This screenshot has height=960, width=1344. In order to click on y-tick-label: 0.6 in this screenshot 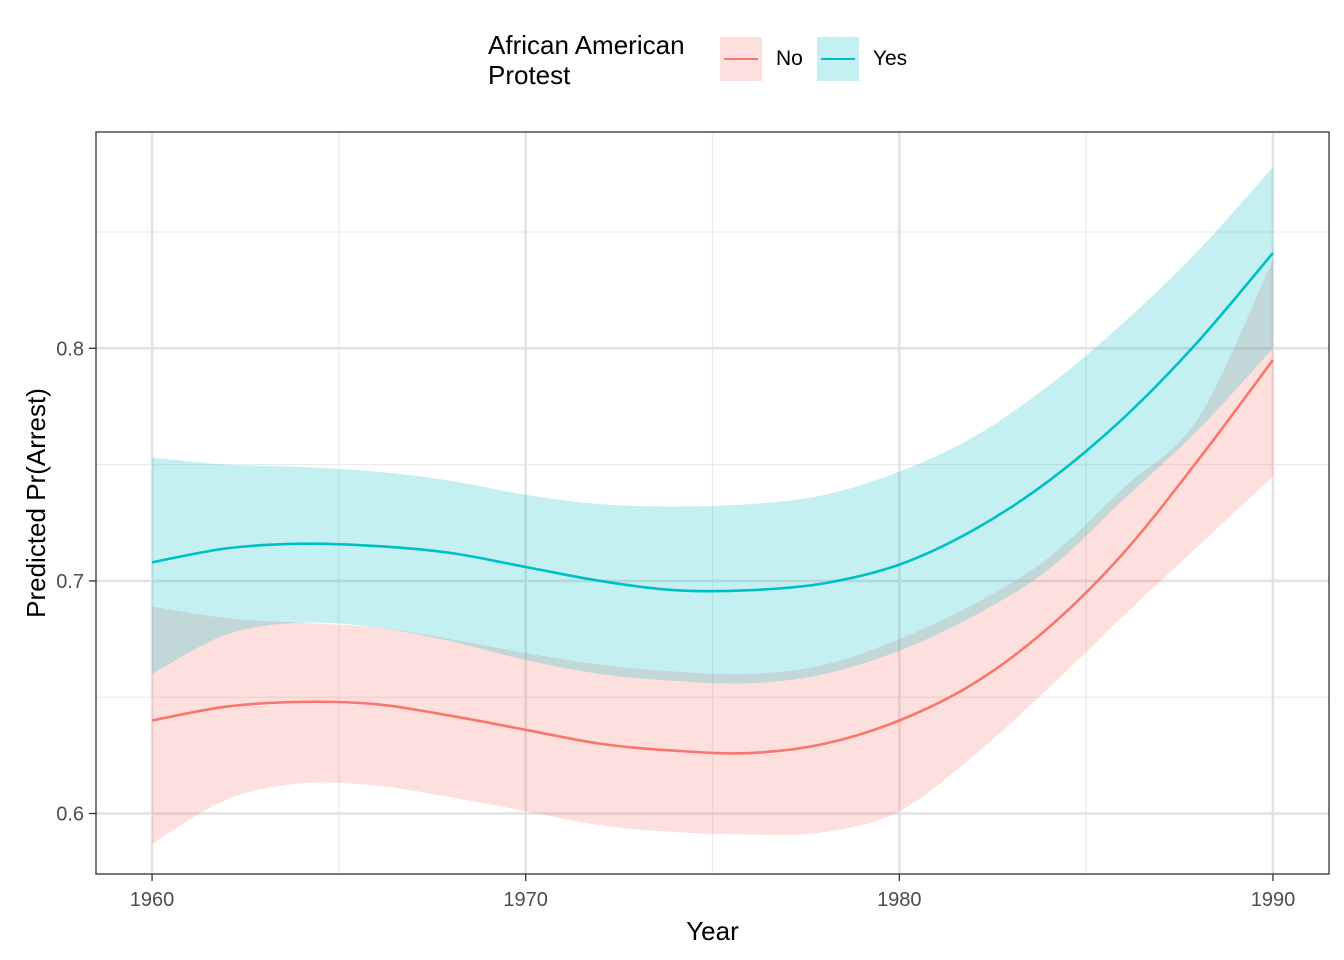, I will do `click(70, 815)`.